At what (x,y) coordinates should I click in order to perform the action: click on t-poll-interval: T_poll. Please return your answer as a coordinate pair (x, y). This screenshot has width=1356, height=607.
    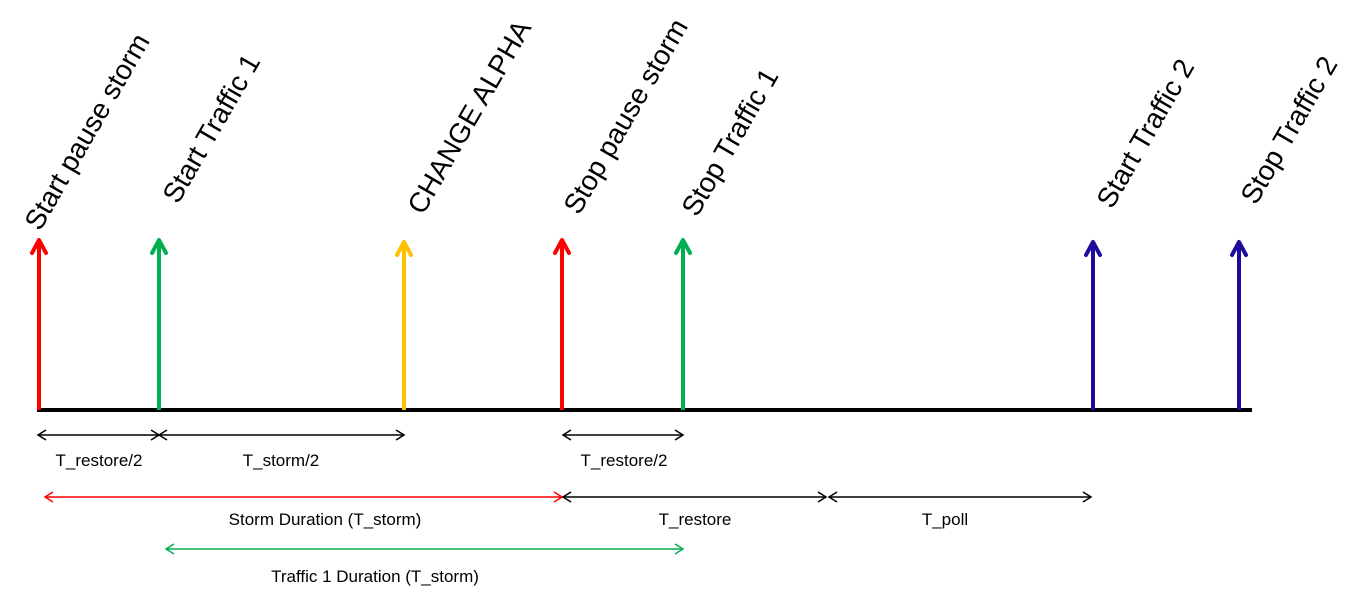
    Looking at the image, I should click on (960, 510).